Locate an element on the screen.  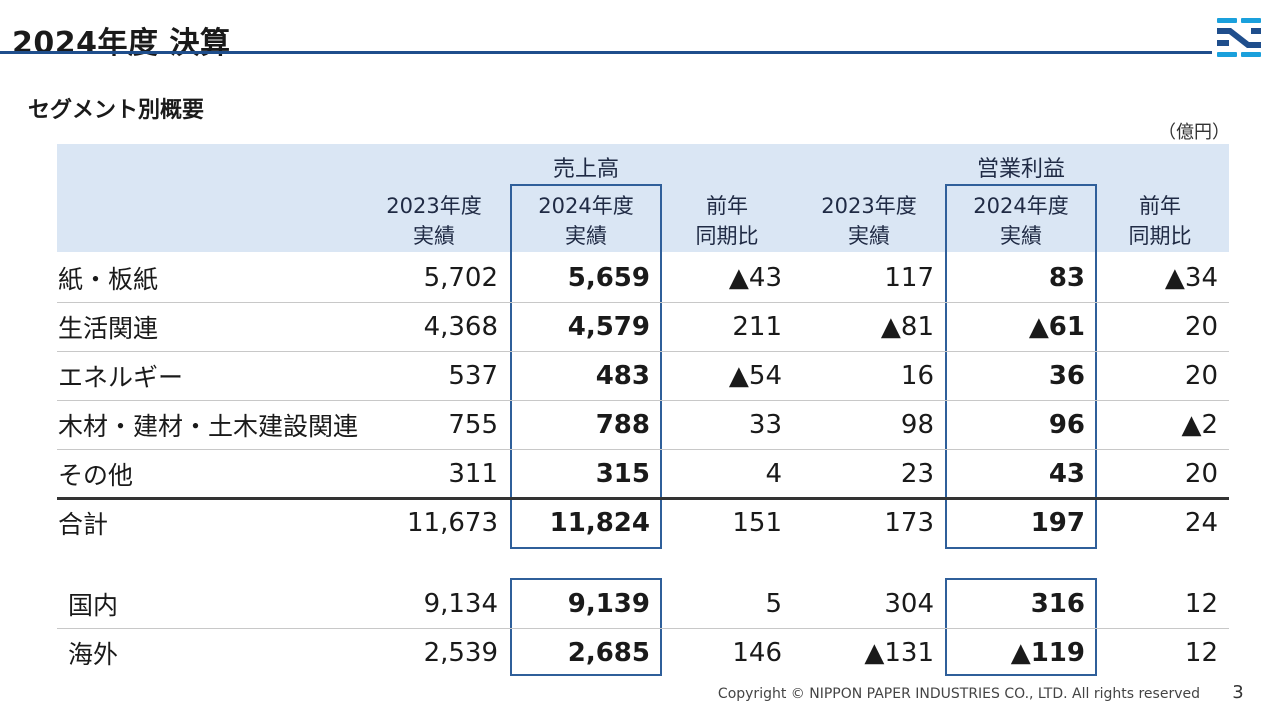
page-number: 3 is located at coordinates (1238, 692).